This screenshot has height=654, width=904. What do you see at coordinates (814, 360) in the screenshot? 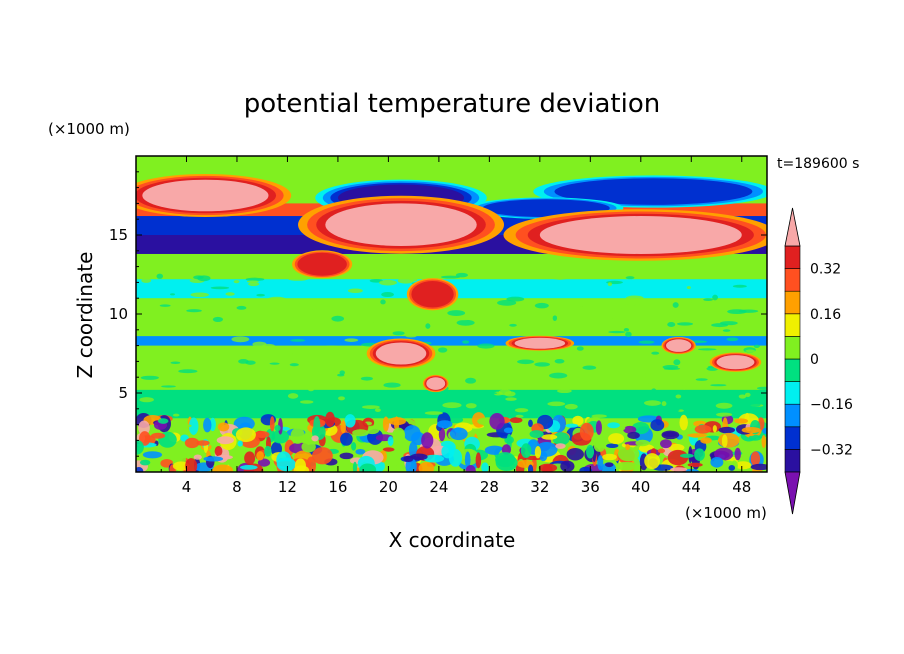
I see `colorbar-tick-label: 0` at bounding box center [814, 360].